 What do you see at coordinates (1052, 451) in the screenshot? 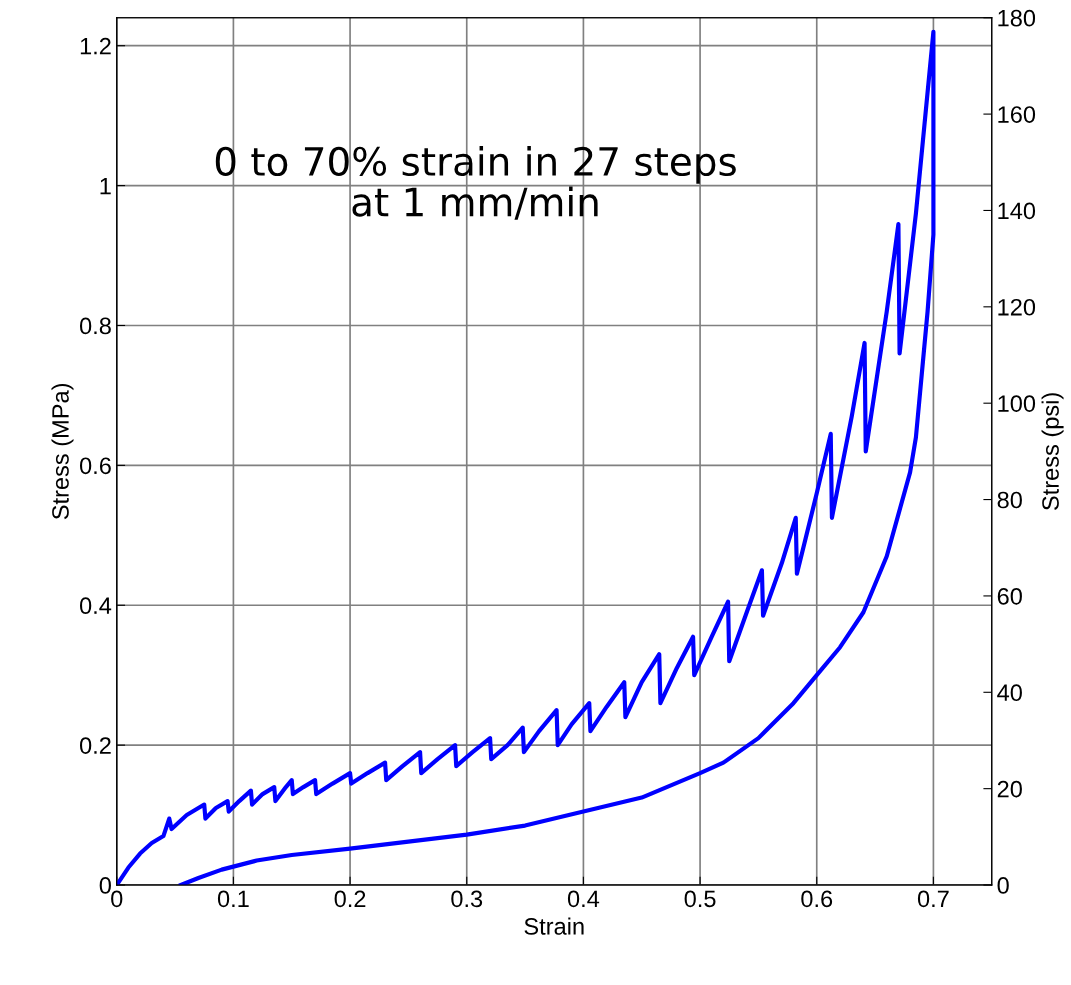
I see `y2-axis-title: Stress (psi)` at bounding box center [1052, 451].